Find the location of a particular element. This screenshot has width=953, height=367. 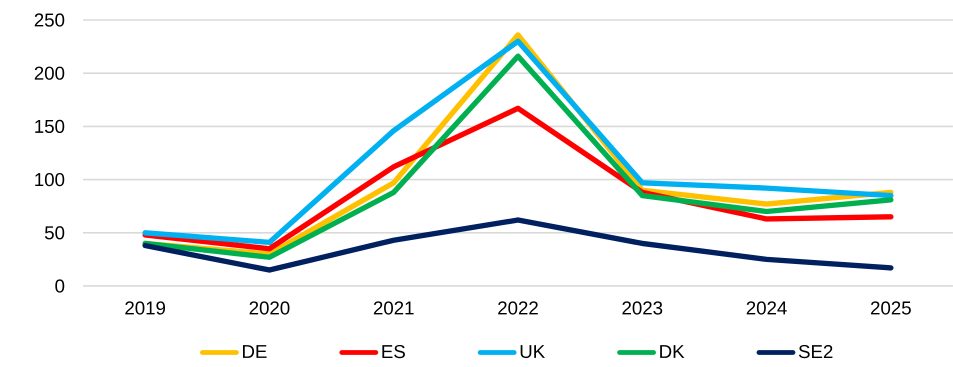

x-tick-label: 2025 is located at coordinates (891, 308).